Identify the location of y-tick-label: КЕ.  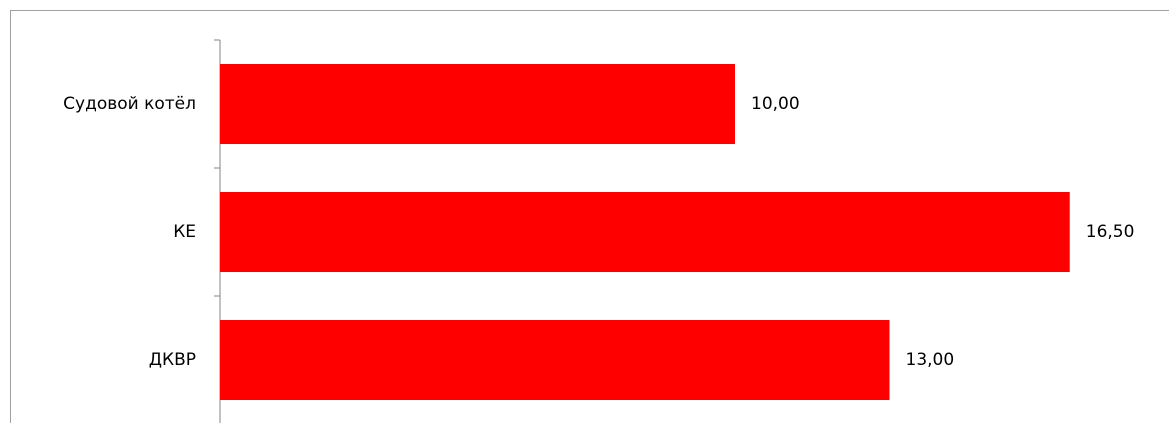
(184, 232).